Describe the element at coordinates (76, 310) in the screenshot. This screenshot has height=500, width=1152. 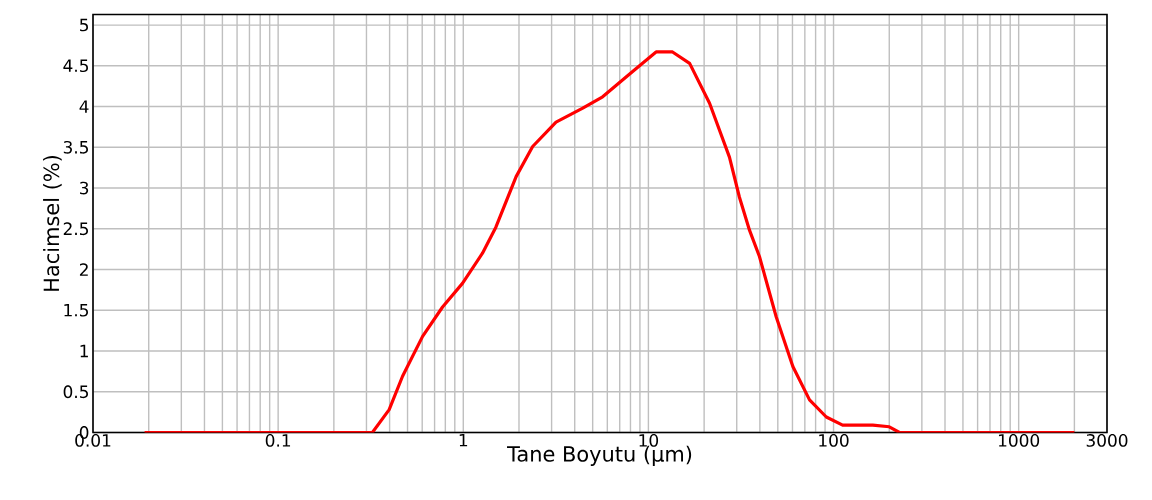
I see `y-tick-label: 1.5` at that location.